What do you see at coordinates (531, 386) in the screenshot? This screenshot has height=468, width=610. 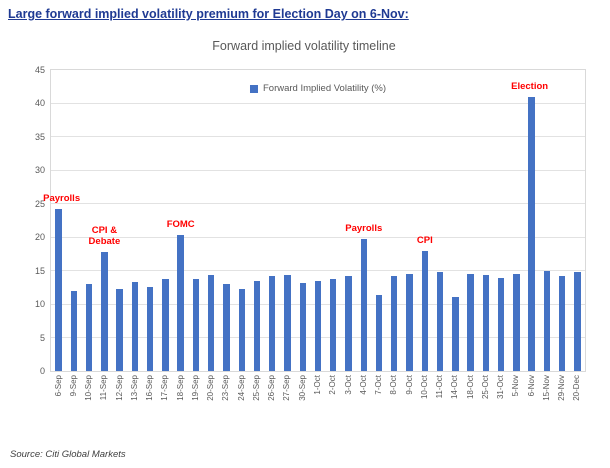 I see `x-axis-tick-label: 6-Nov` at bounding box center [531, 386].